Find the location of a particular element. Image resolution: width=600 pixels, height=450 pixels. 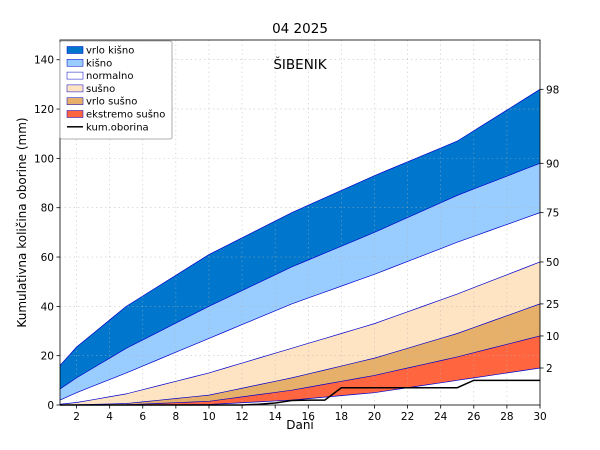

x-tick-label: 6 is located at coordinates (142, 417).